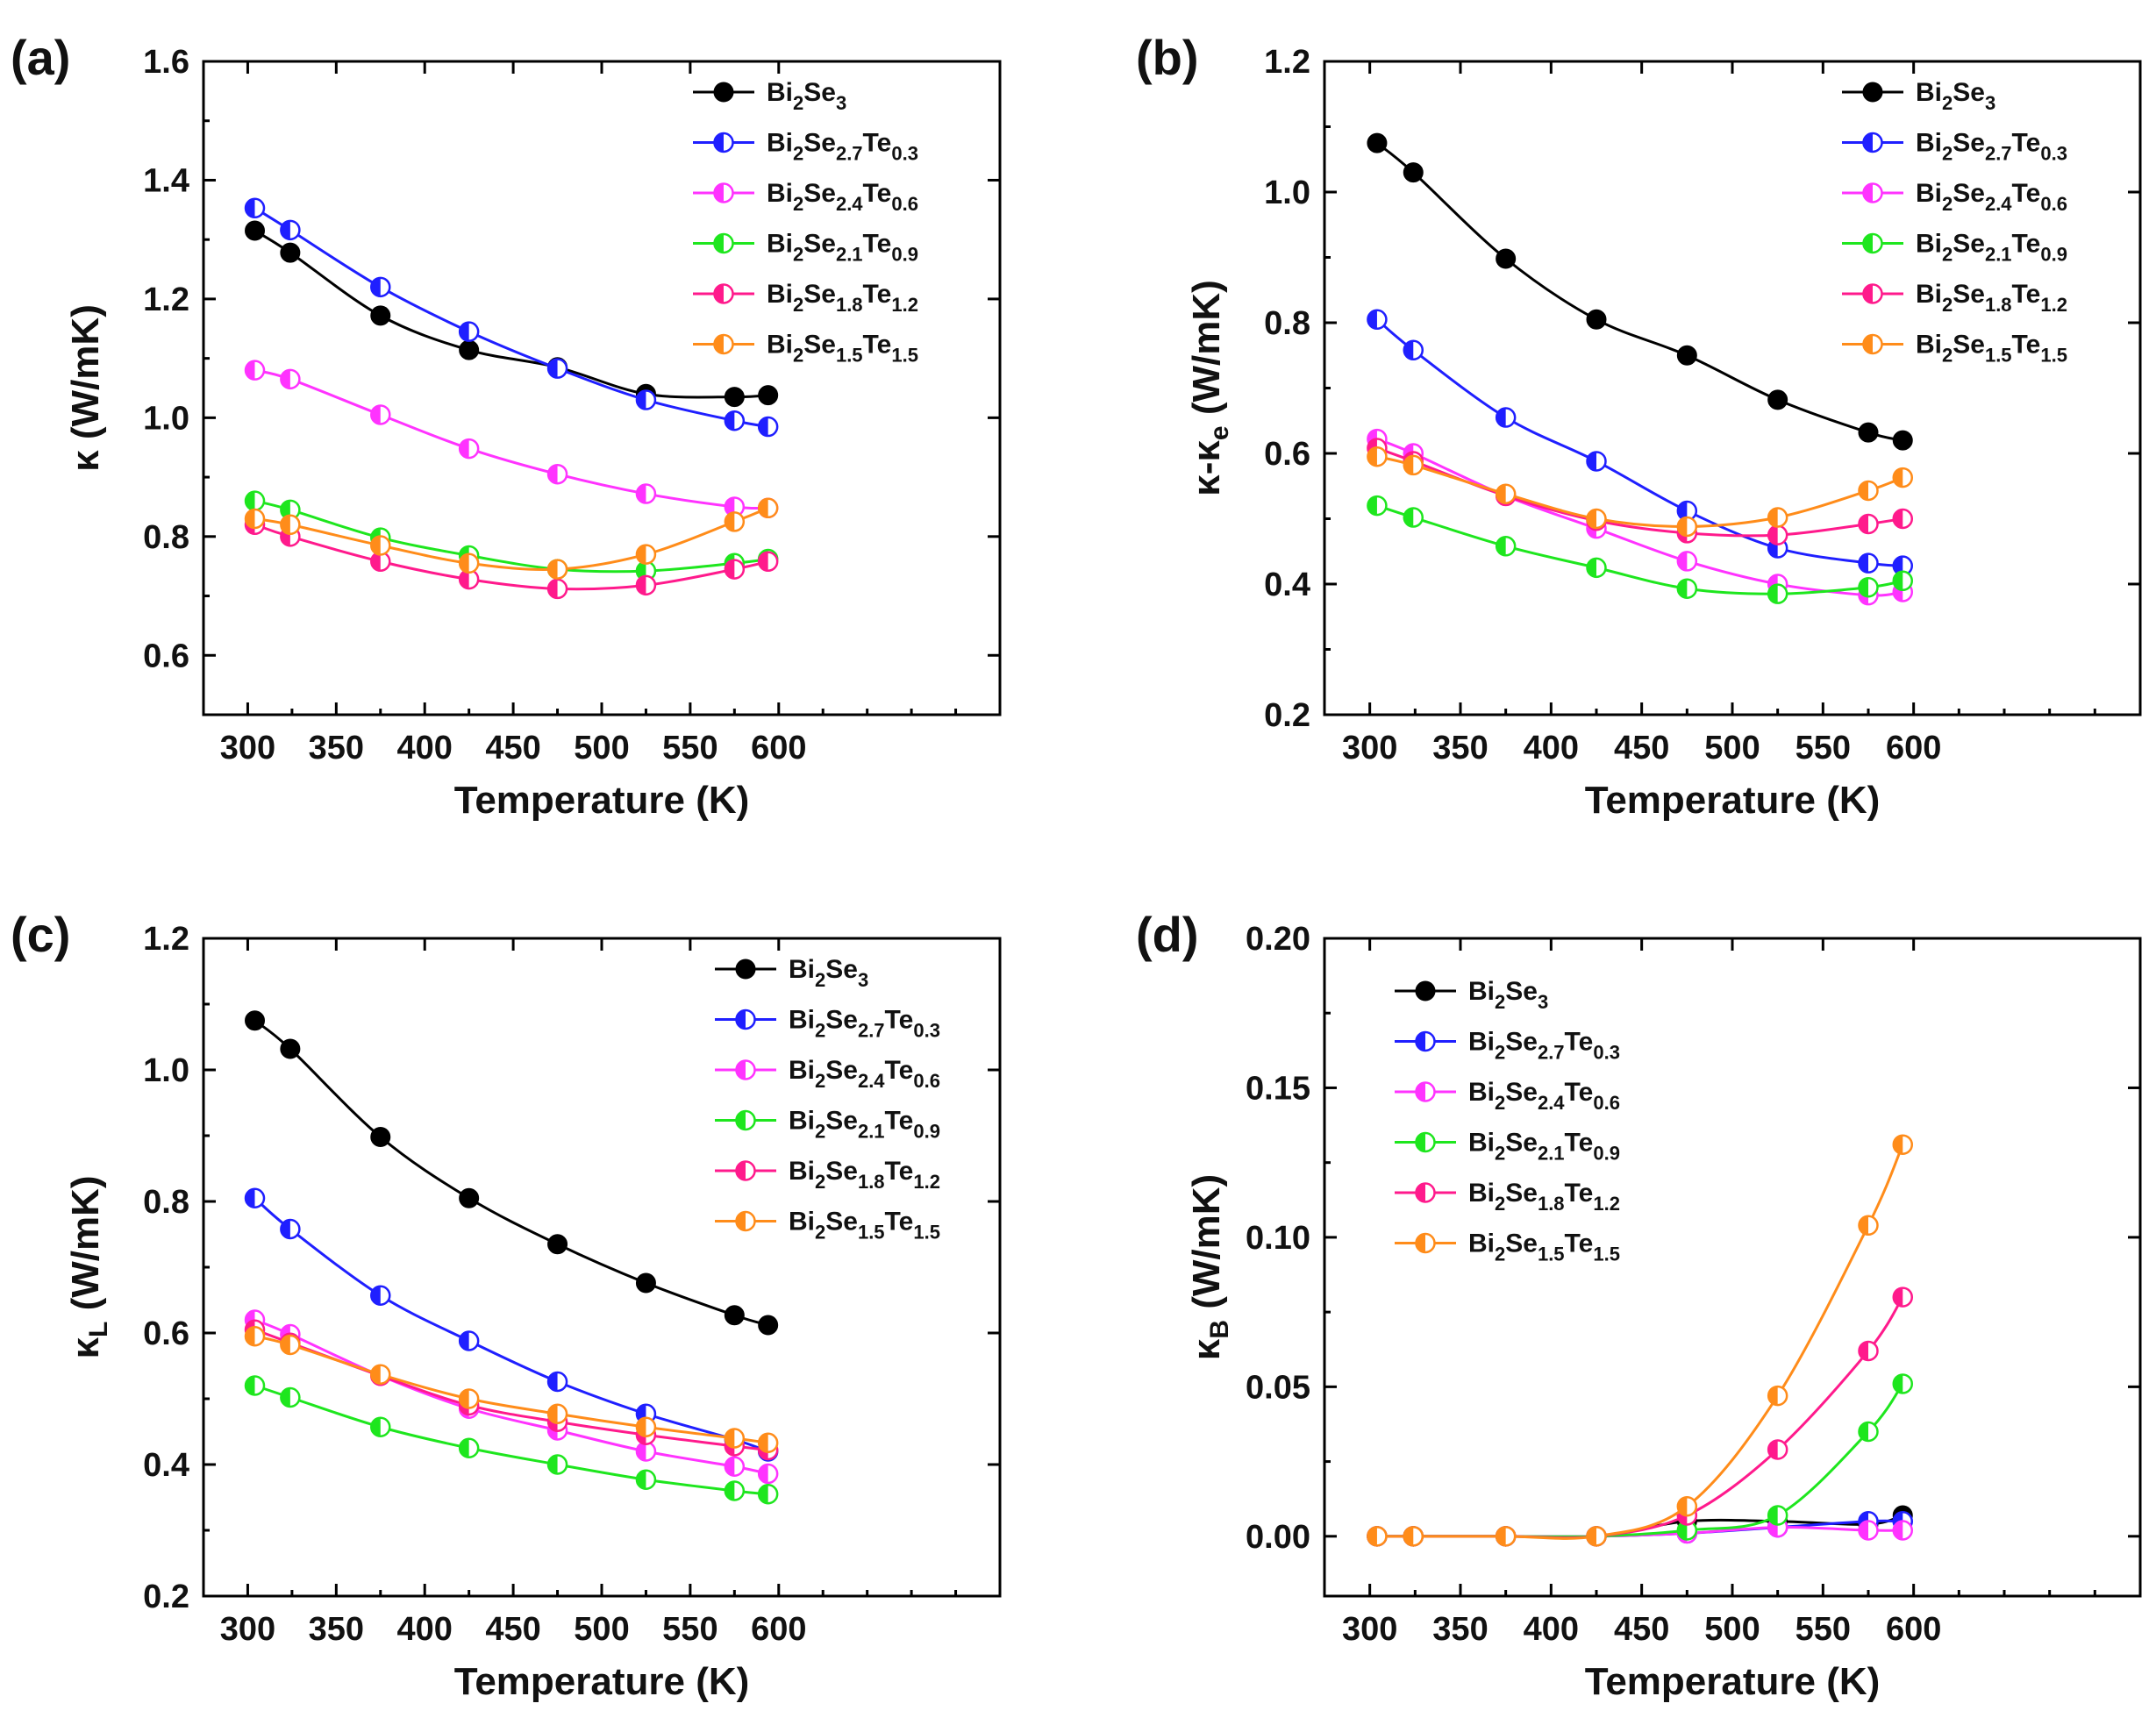  What do you see at coordinates (864, 1226) in the screenshot?
I see `legend-entry: Bi2Se1.5Te1.5` at bounding box center [864, 1226].